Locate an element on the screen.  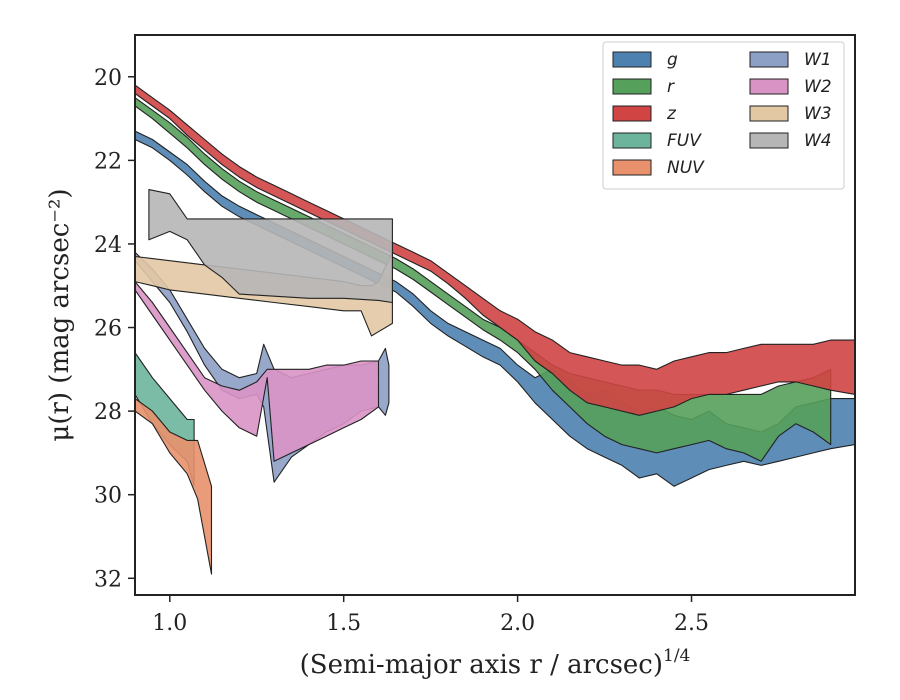
x-axis-ticks: 1.0 1.5 2.0 2.5 is located at coordinates (430, 615).